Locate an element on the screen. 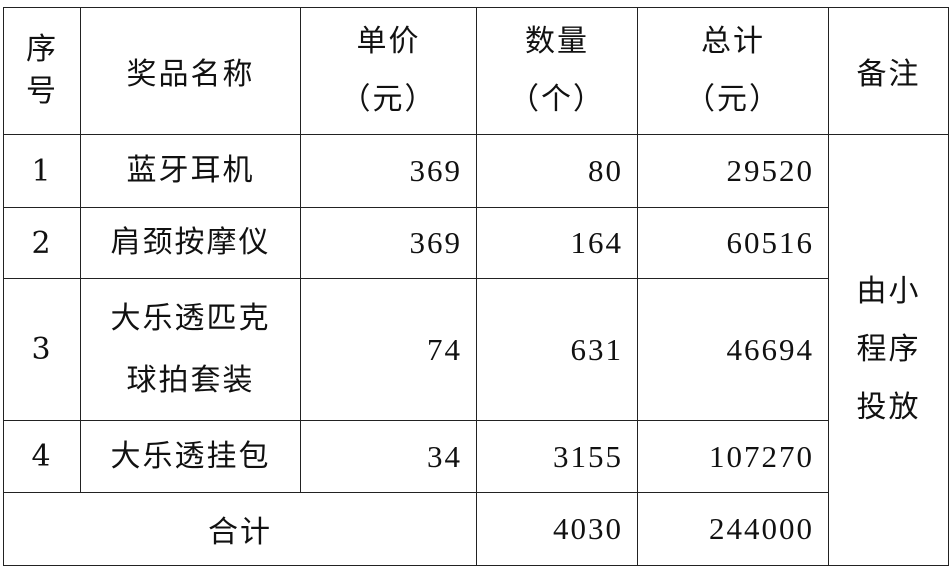 The width and height of the screenshot is (952, 569). header-index-line: 序 is located at coordinates (42, 49).